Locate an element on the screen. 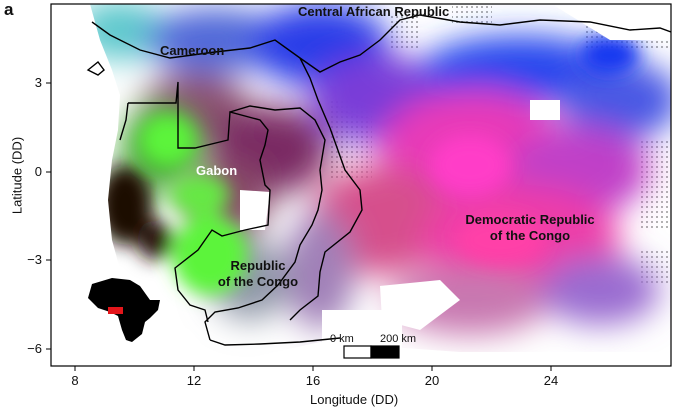  label-roc-line2: of the Congo is located at coordinates (258, 281).